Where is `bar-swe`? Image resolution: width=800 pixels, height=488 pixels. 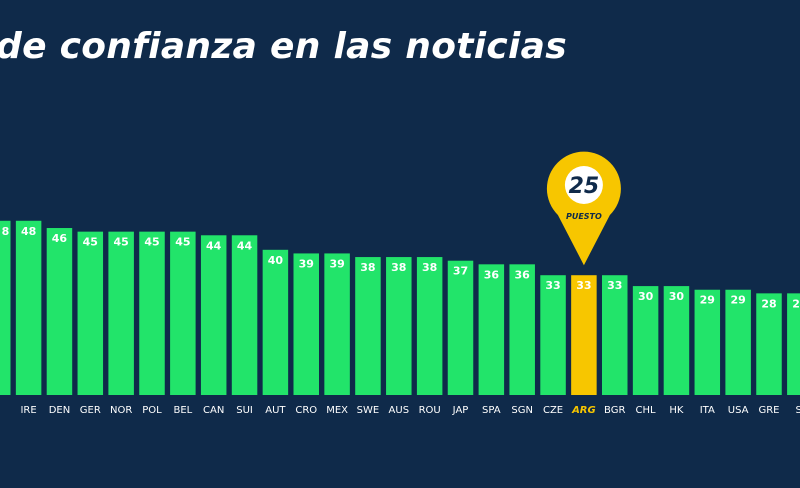 bar-swe is located at coordinates (368, 326).